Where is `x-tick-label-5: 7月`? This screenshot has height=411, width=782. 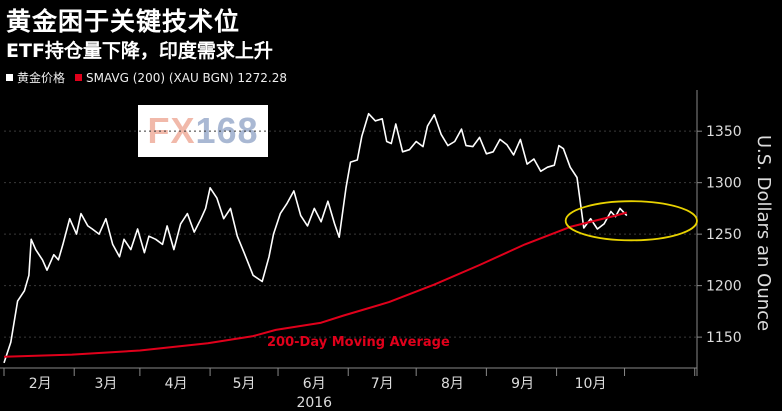 x-tick-label-5: 7月 is located at coordinates (382, 384).